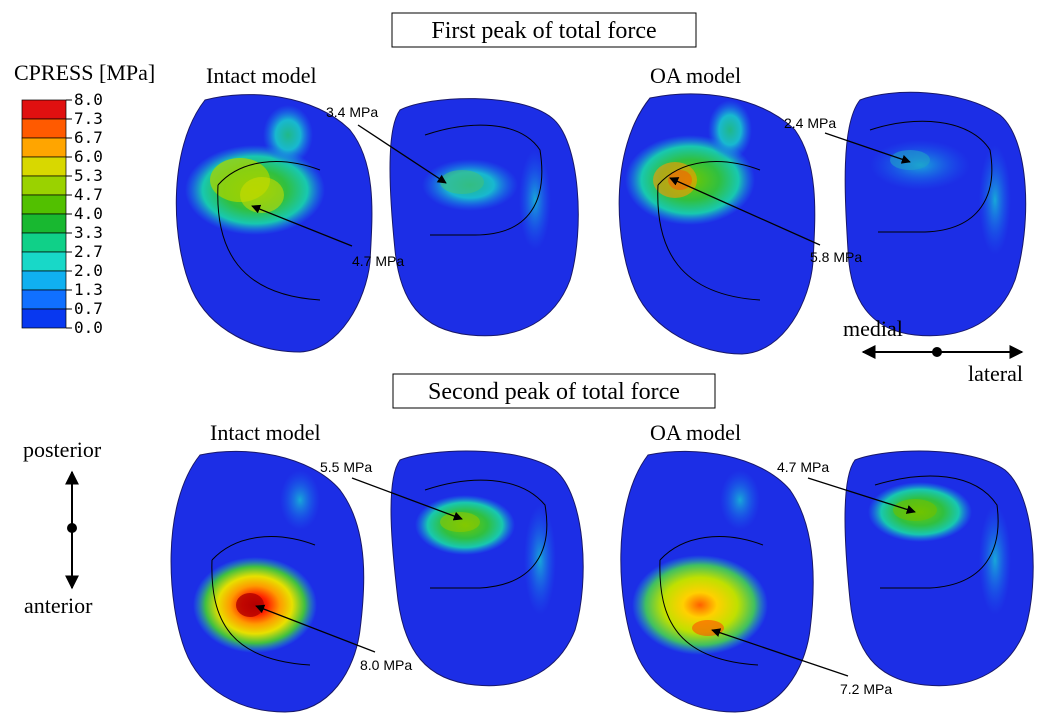 The width and height of the screenshot is (1049, 721). I want to click on legend-tick-label: 2.7, so click(88, 251).